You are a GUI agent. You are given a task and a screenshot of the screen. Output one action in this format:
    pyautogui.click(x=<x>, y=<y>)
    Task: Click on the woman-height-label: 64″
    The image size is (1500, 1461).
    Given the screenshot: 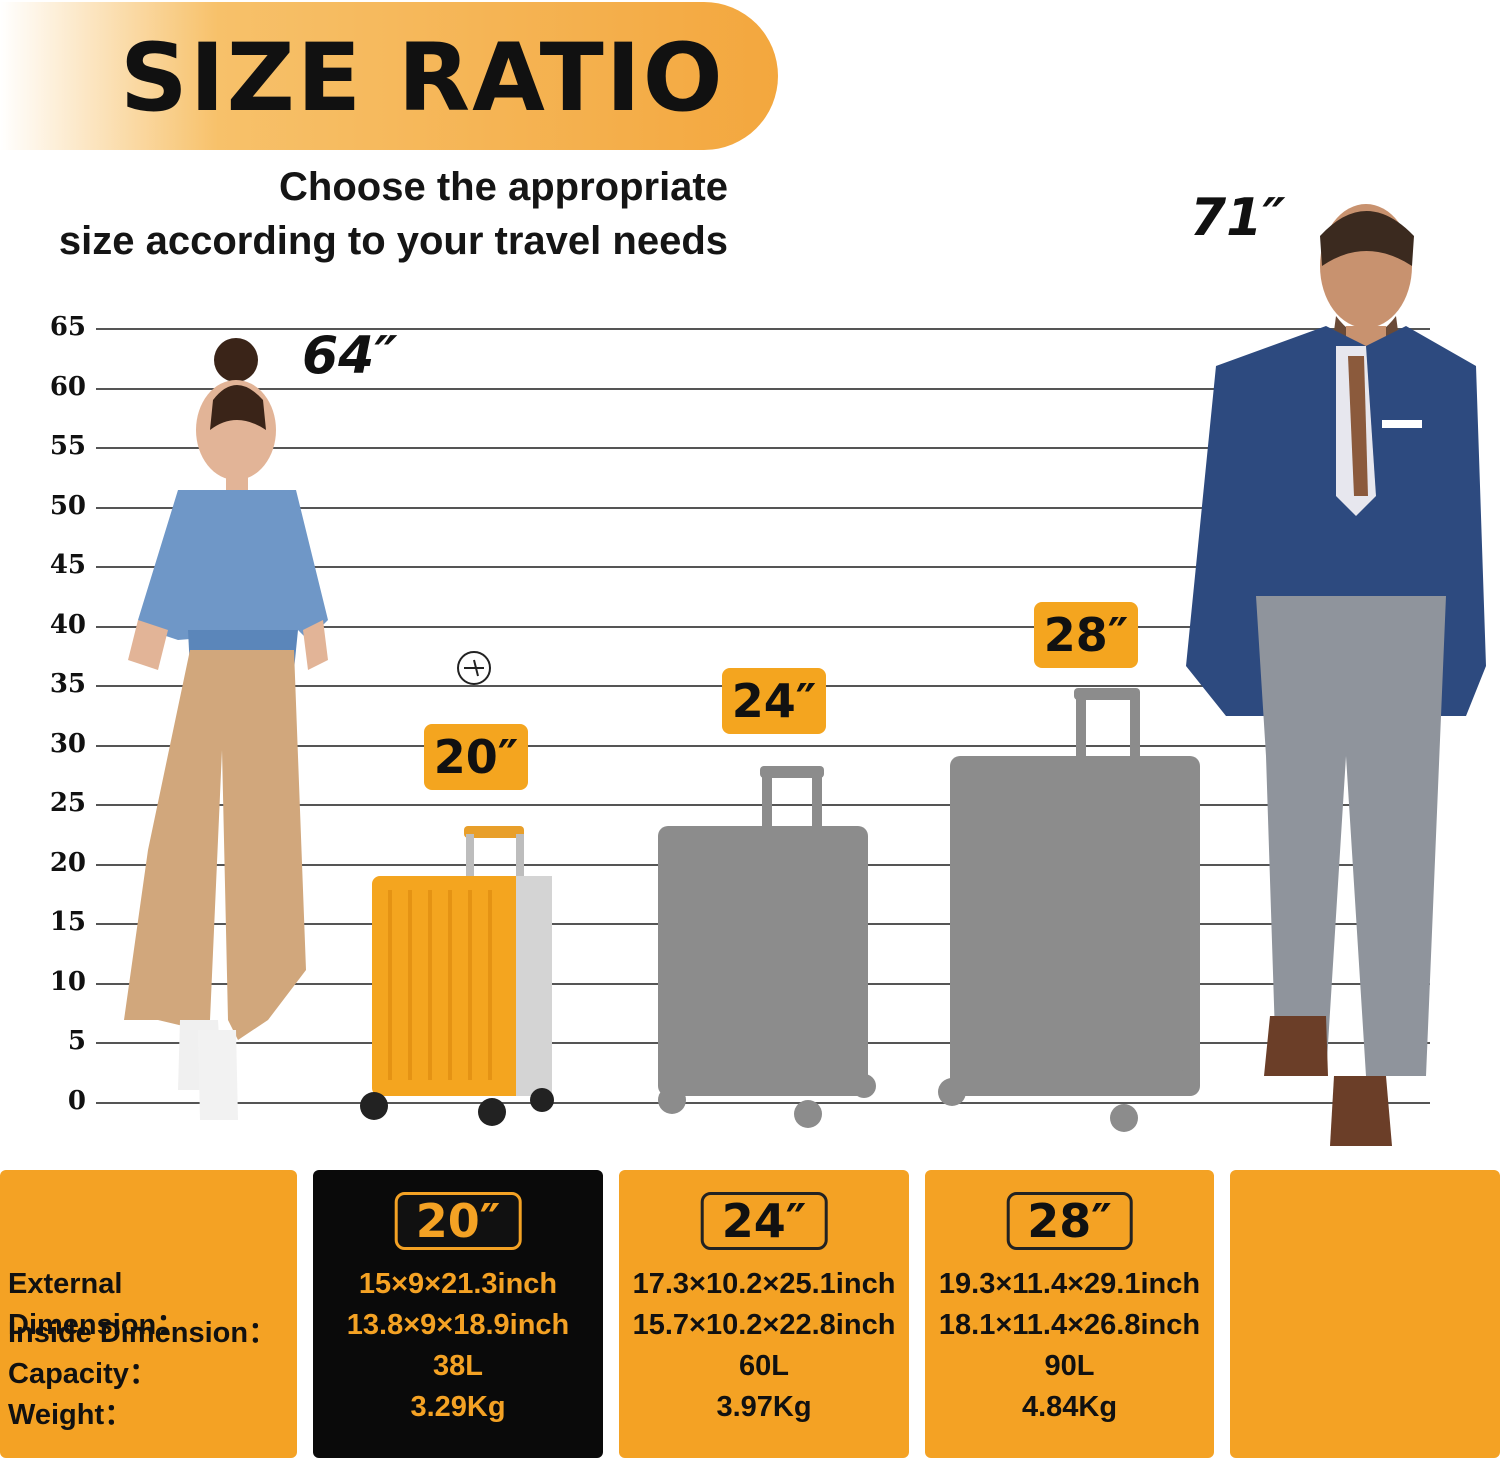 What is the action you would take?
    pyautogui.click(x=350, y=356)
    